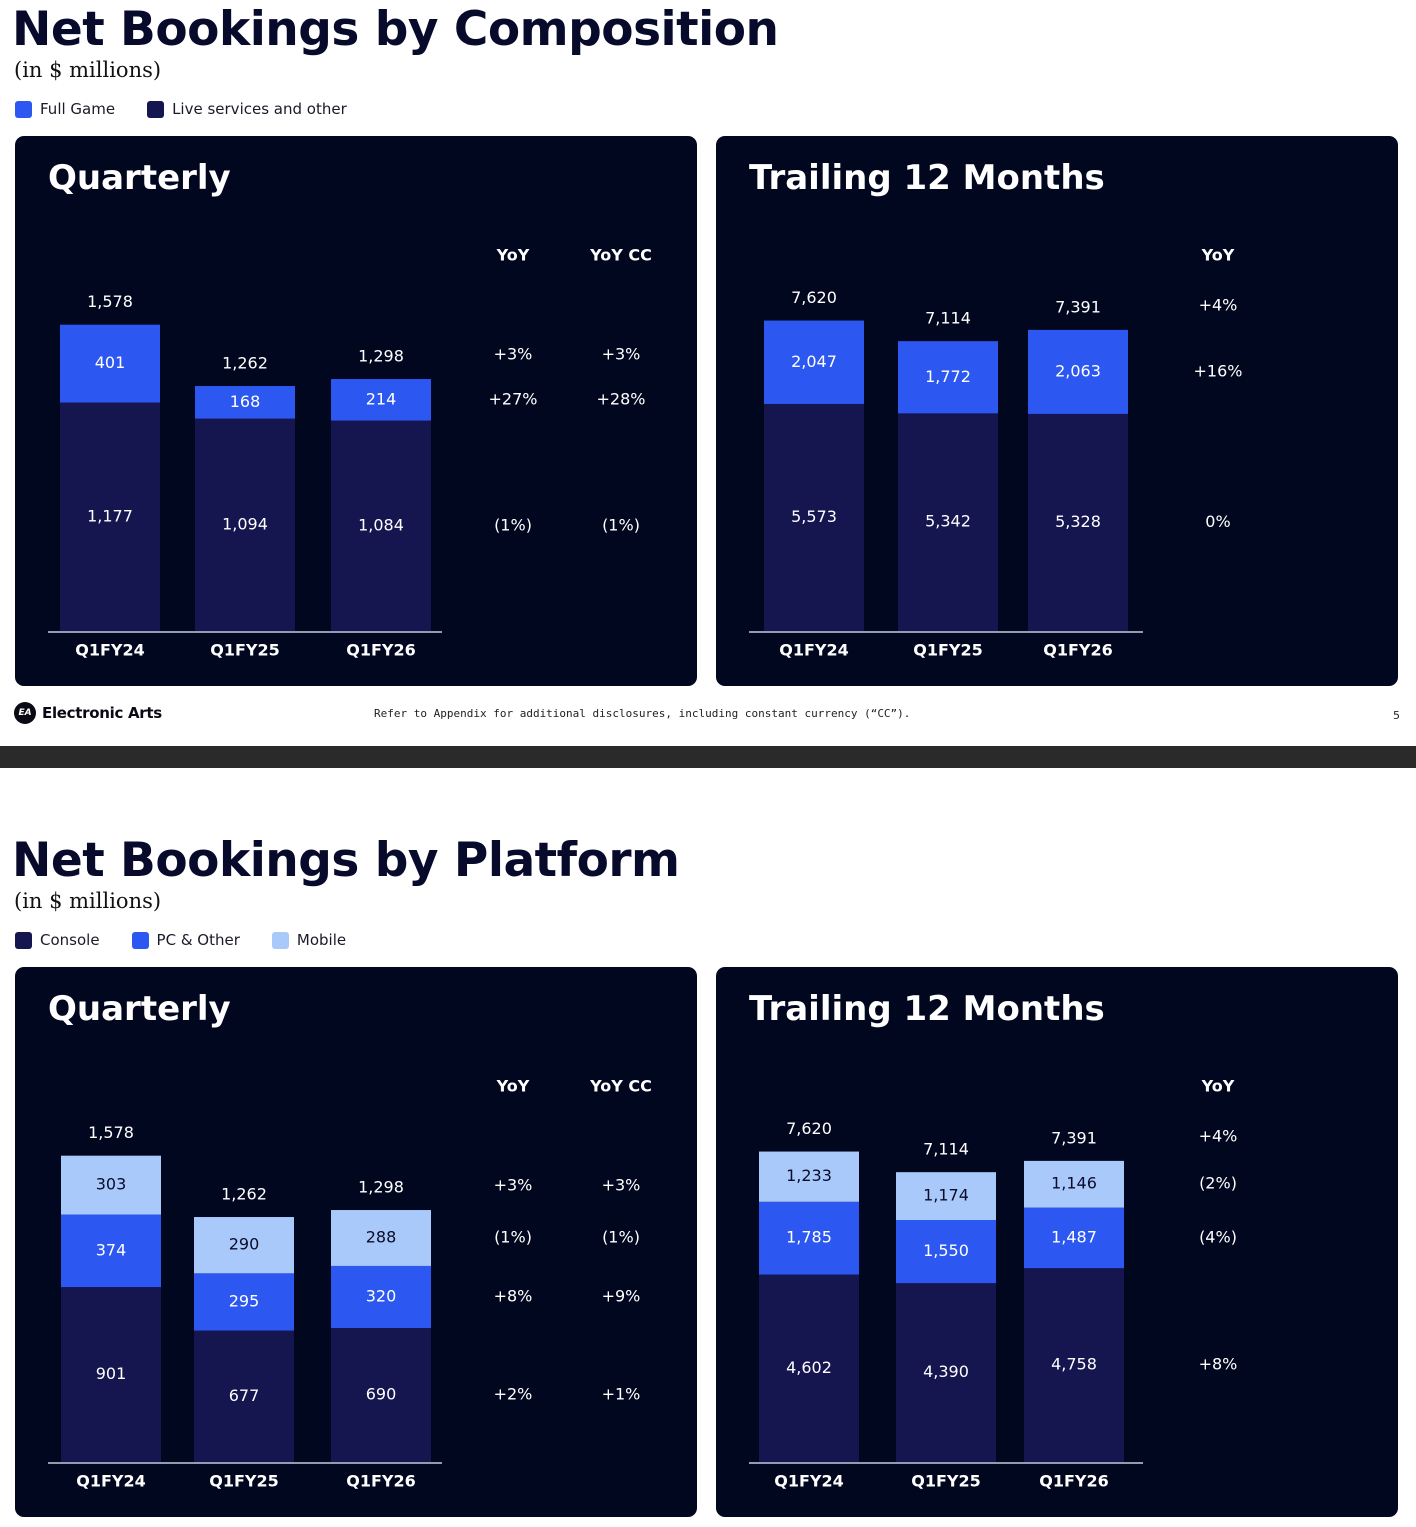 The height and width of the screenshot is (1527, 1416). I want to click on bar-data-label: 214, so click(381, 398).